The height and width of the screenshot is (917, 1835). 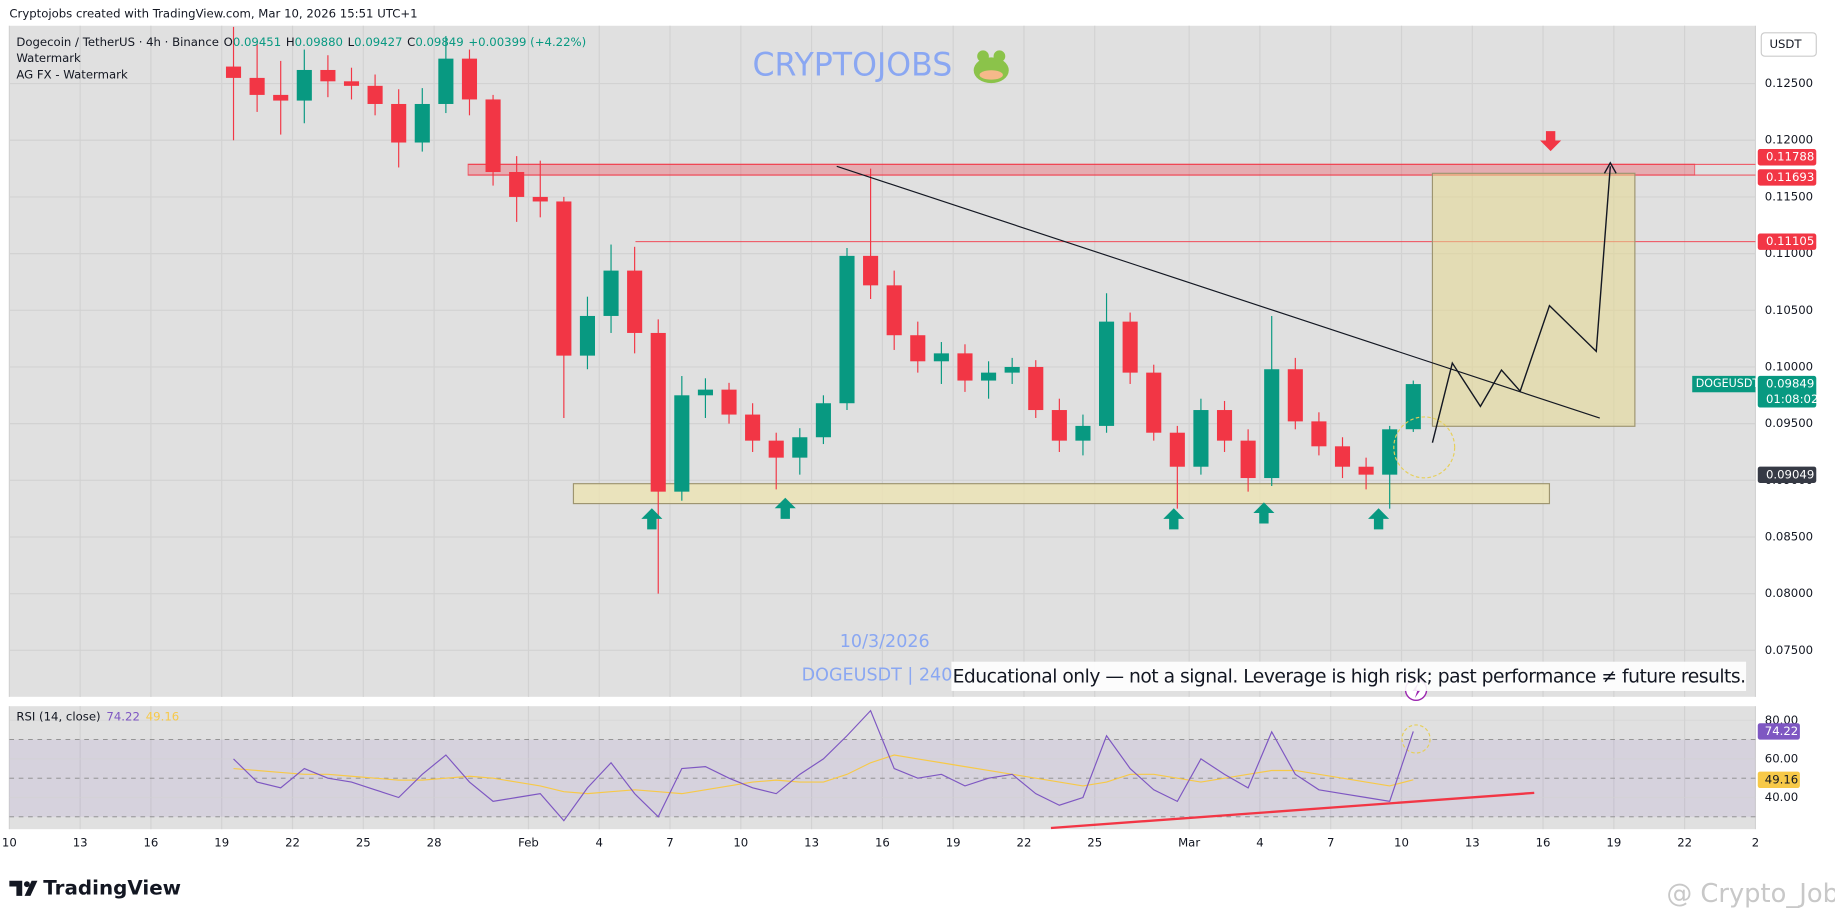 What do you see at coordinates (1061, 494) in the screenshot?
I see `support-zone` at bounding box center [1061, 494].